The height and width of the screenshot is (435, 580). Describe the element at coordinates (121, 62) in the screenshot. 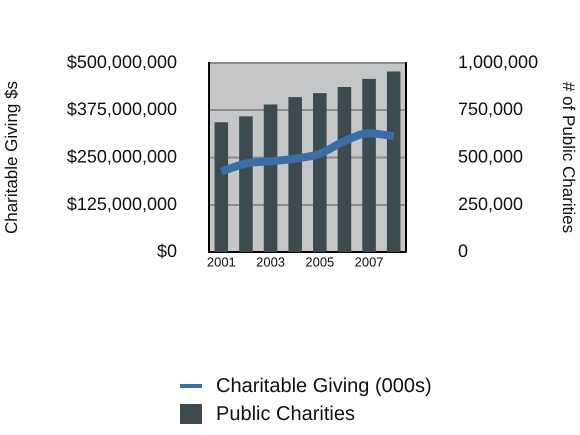

I see `y-tick-label: $500,000,000` at that location.